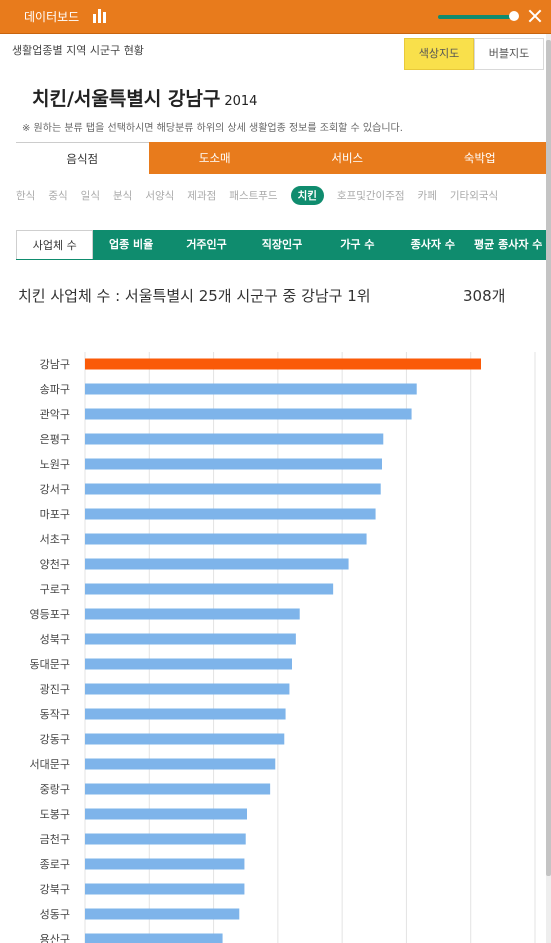 This screenshot has width=551, height=943. What do you see at coordinates (251, 389) in the screenshot?
I see `bar-송파구` at bounding box center [251, 389].